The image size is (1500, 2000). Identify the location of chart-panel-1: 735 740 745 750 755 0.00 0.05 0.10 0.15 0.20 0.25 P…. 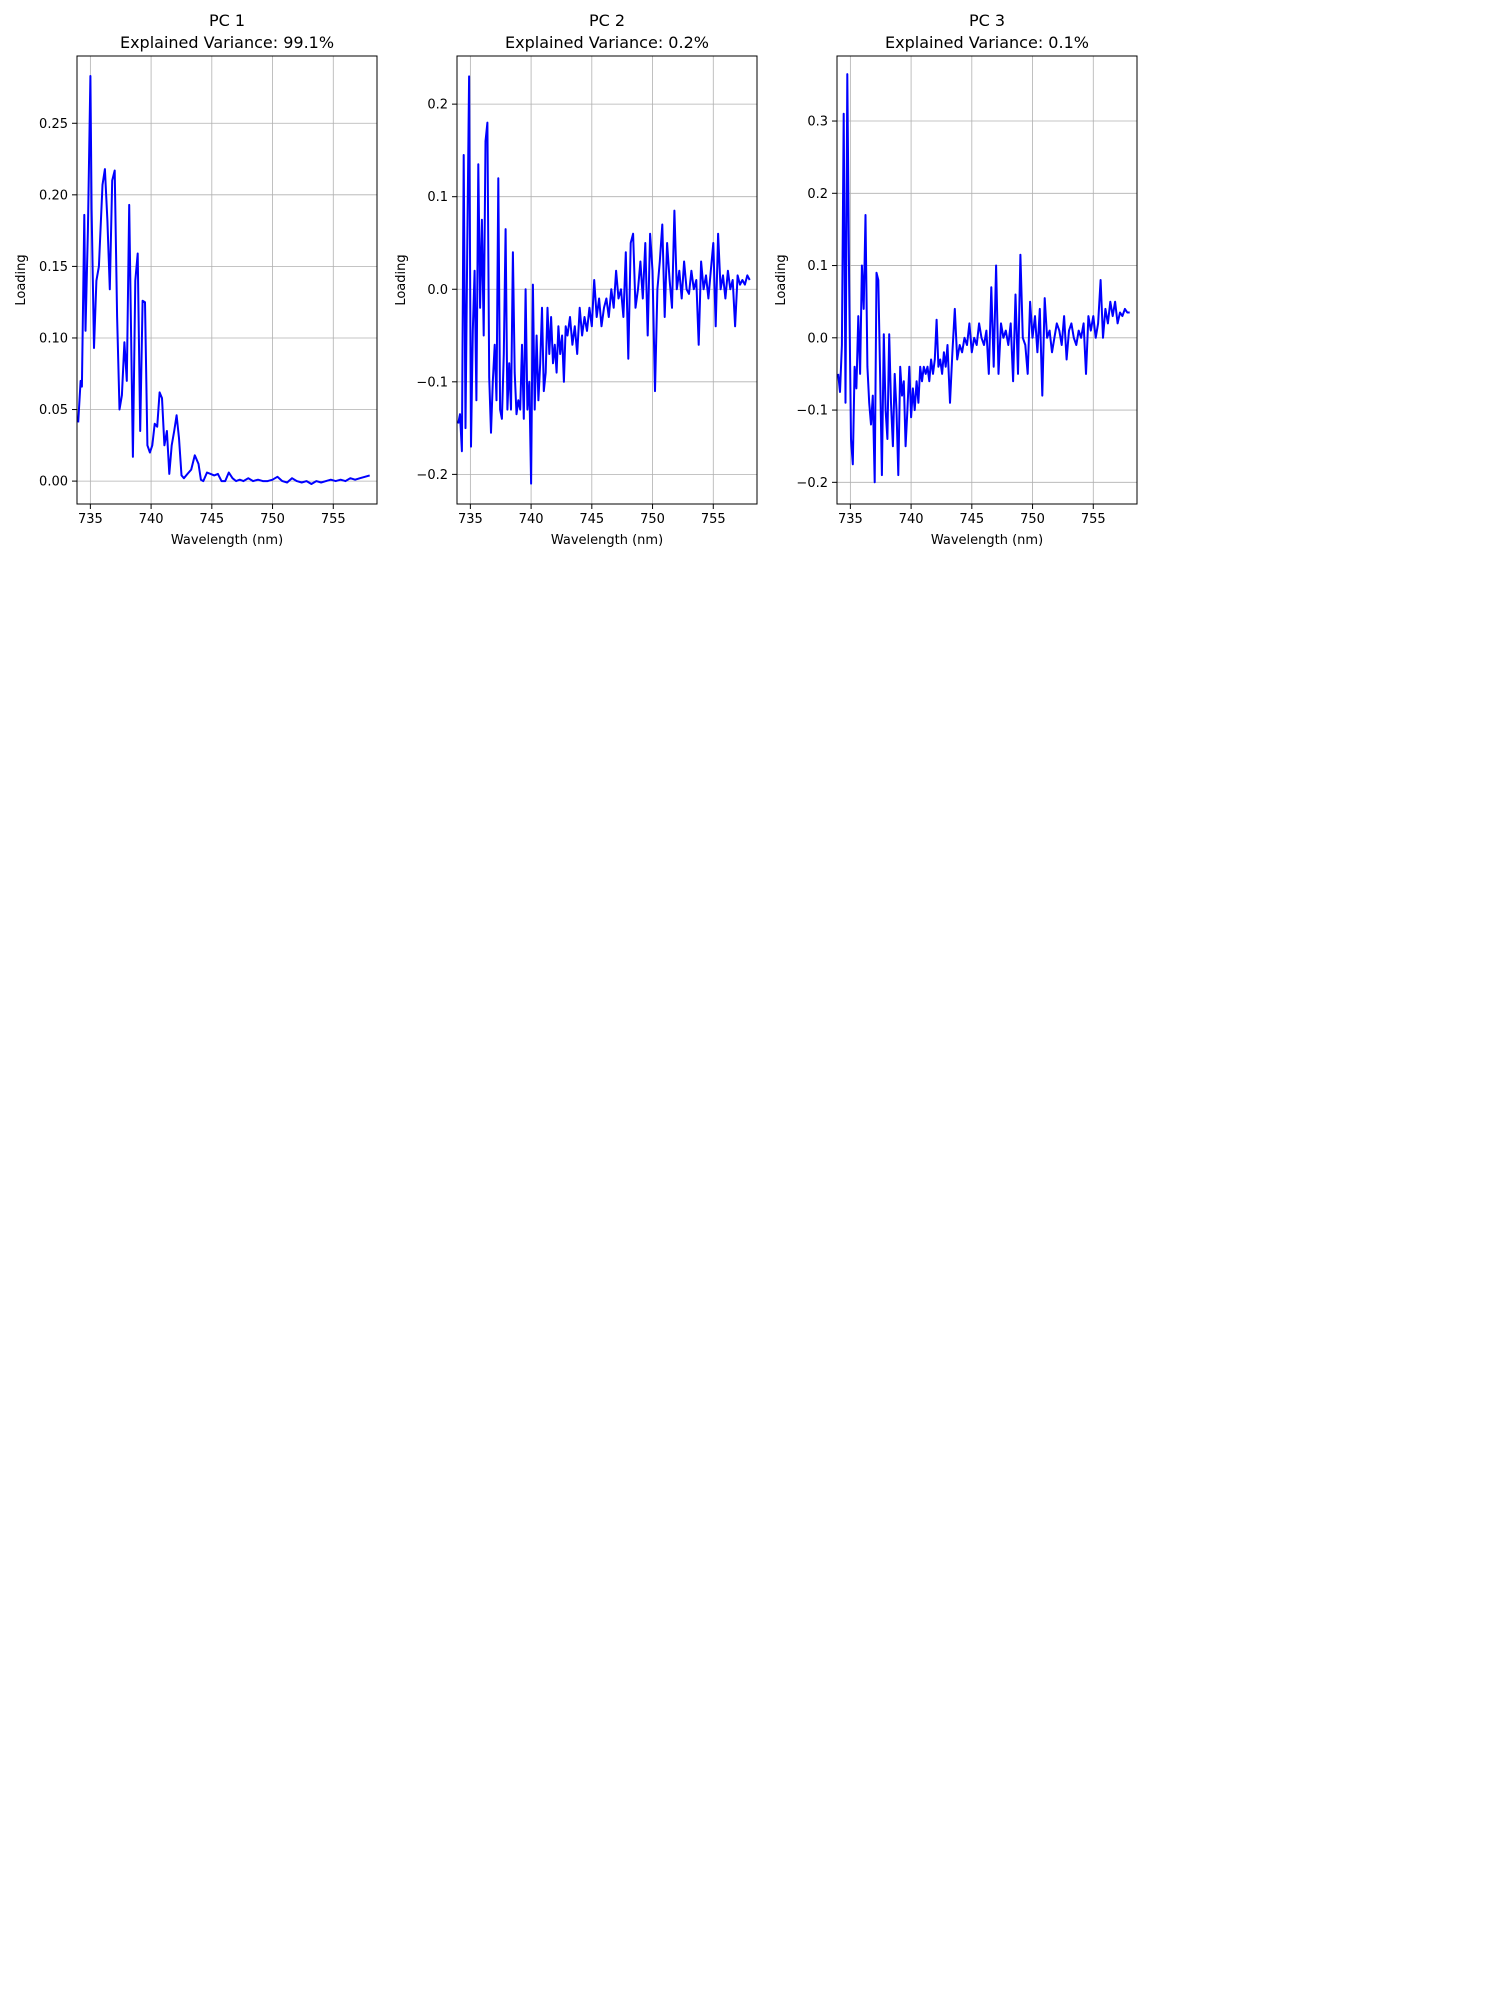
(196, 279).